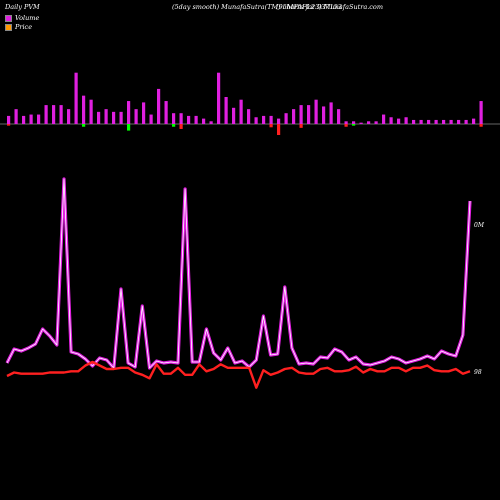 This screenshot has width=500, height=500. Describe the element at coordinates (479, 225) in the screenshot. I see `volume-scale-label: 0M` at that location.